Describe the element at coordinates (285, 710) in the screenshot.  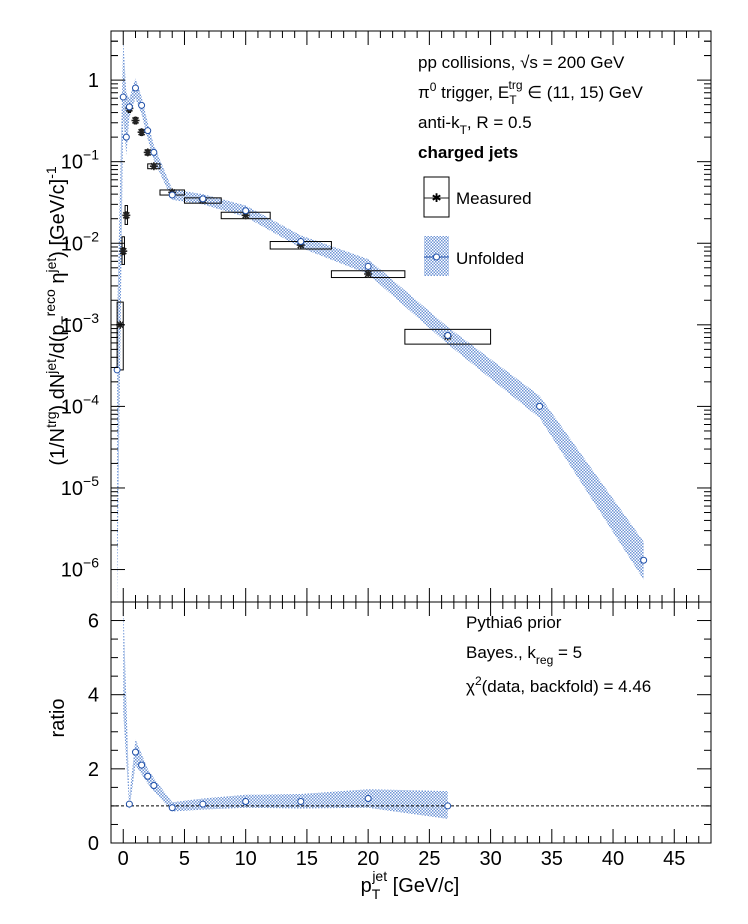
I see `ratio-band` at that location.